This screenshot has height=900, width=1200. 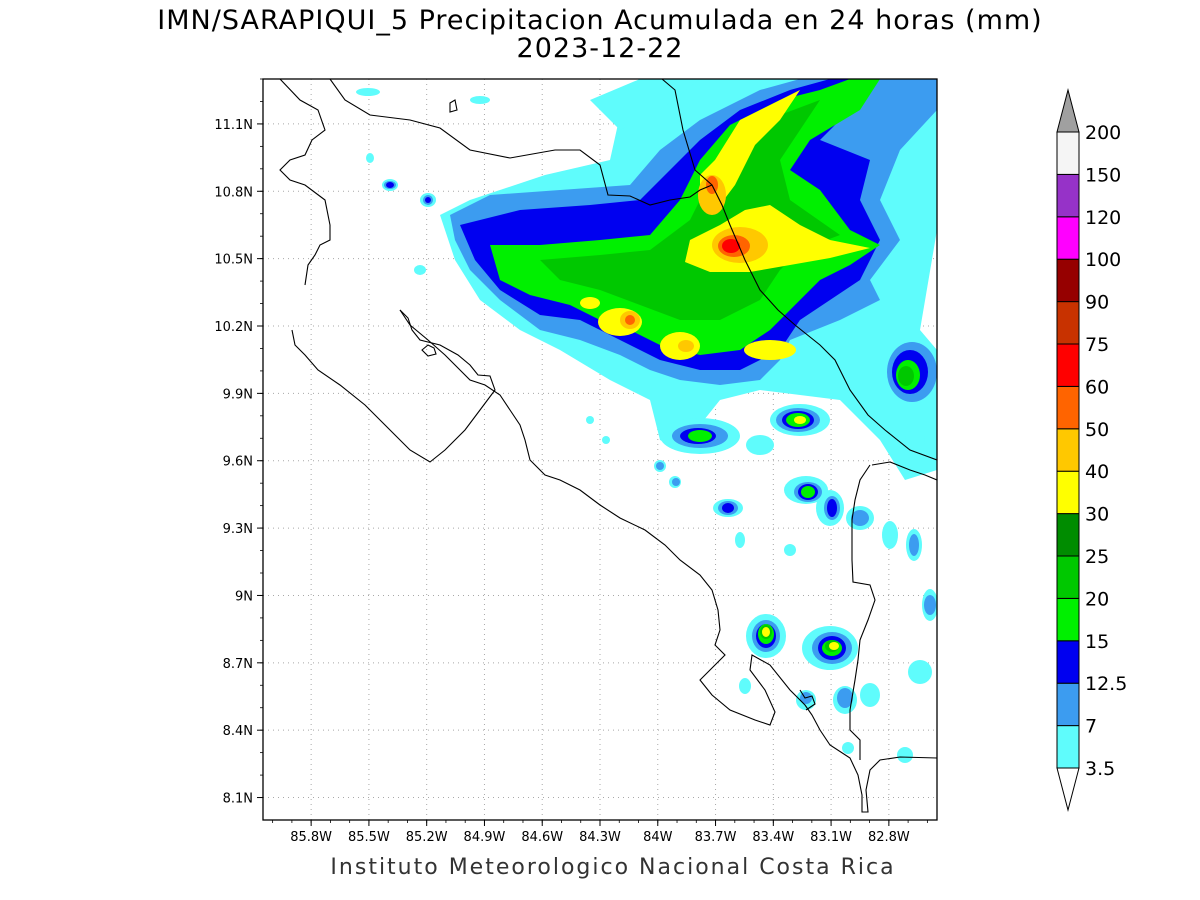 I want to click on colorbar-label: 150, so click(x=1103, y=175).